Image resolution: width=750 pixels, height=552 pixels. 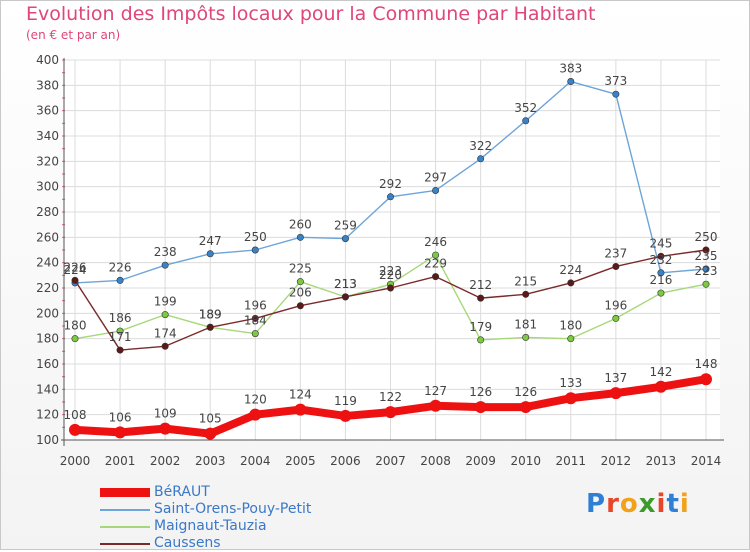 I want to click on x-tick-label: 2007, so click(x=390, y=461).